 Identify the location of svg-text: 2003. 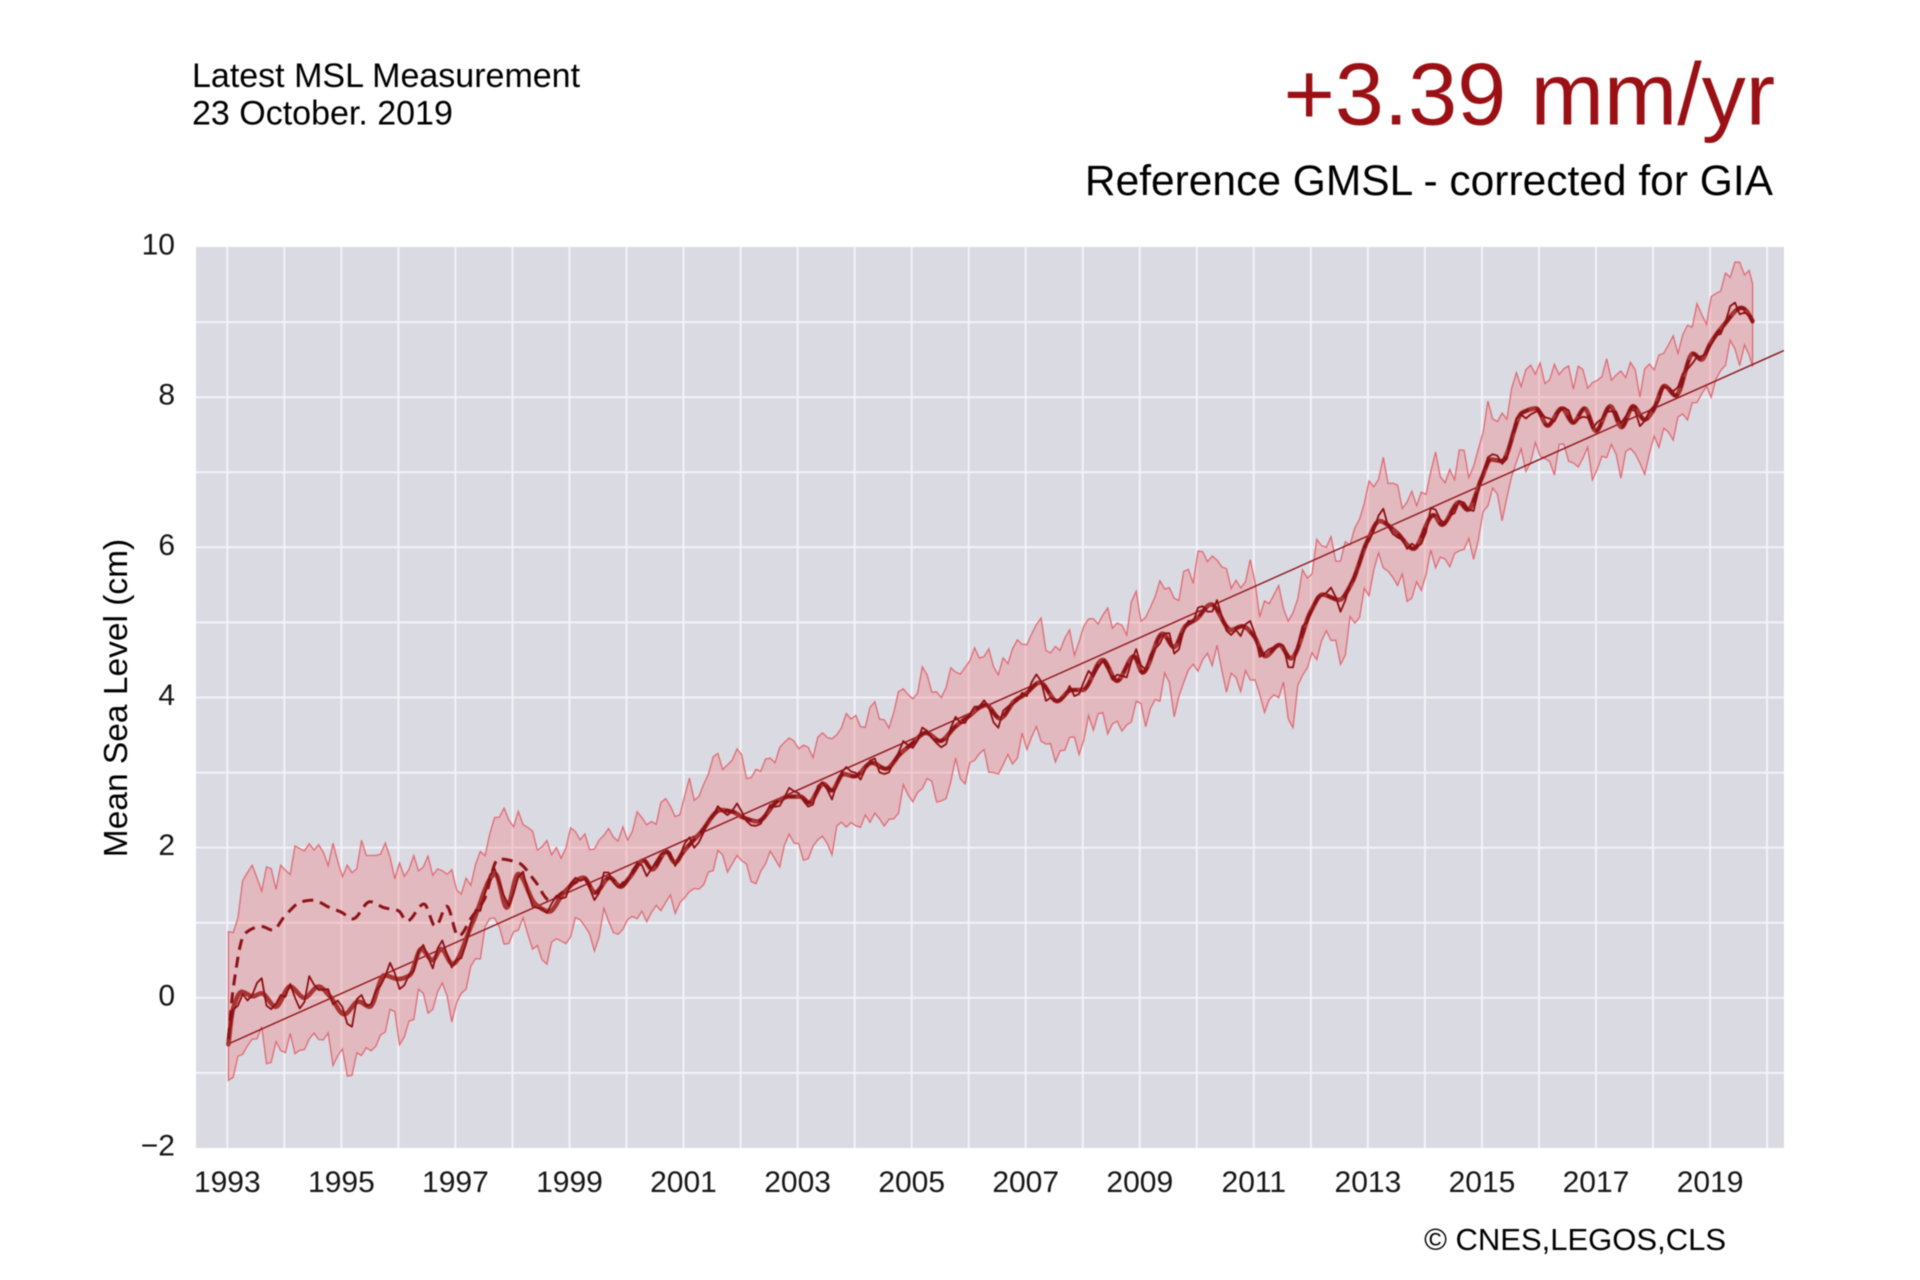
(797, 1182).